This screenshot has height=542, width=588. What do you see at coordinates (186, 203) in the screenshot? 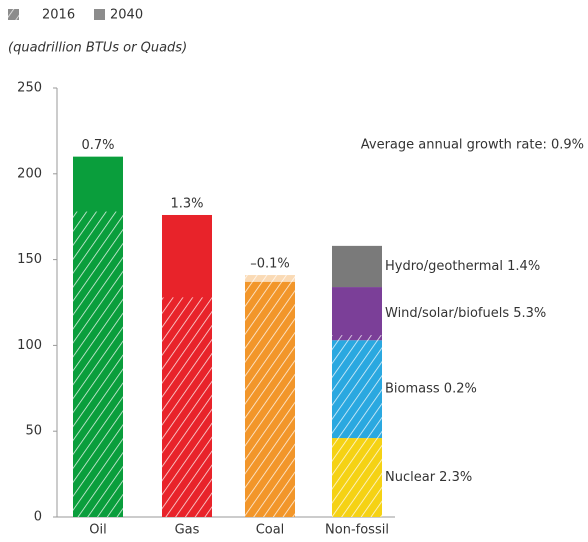
I see `growth-label: 1.3%` at bounding box center [186, 203].